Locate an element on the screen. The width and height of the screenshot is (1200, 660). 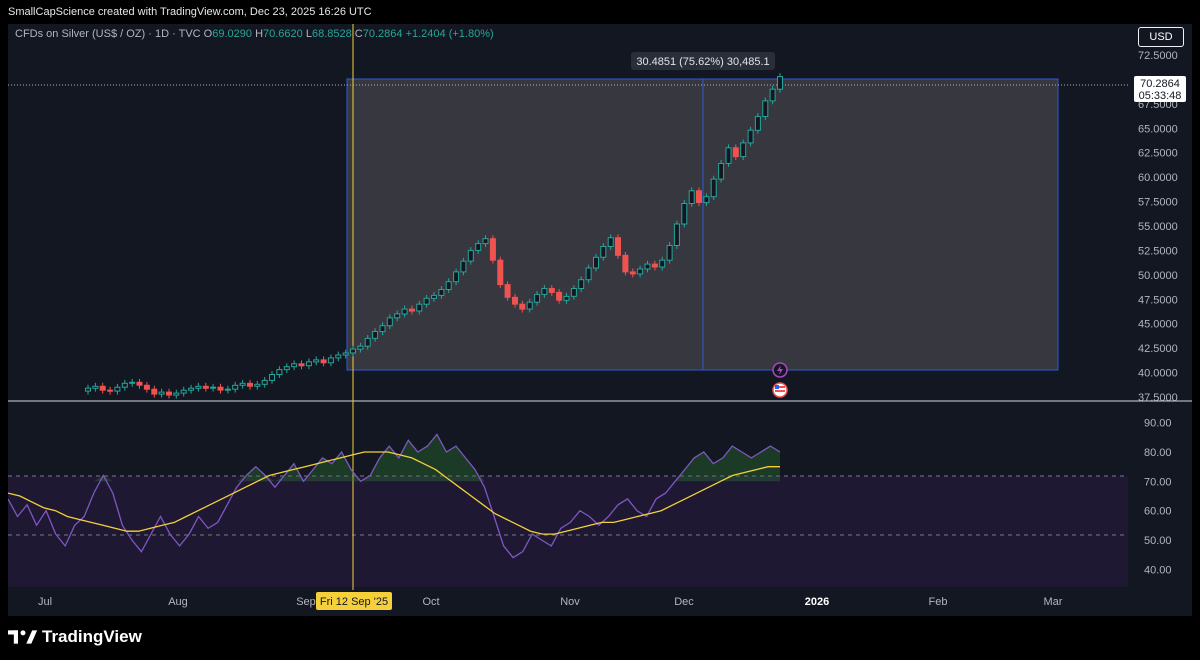
price-tick-label: 65.0000 is located at coordinates (1158, 129).